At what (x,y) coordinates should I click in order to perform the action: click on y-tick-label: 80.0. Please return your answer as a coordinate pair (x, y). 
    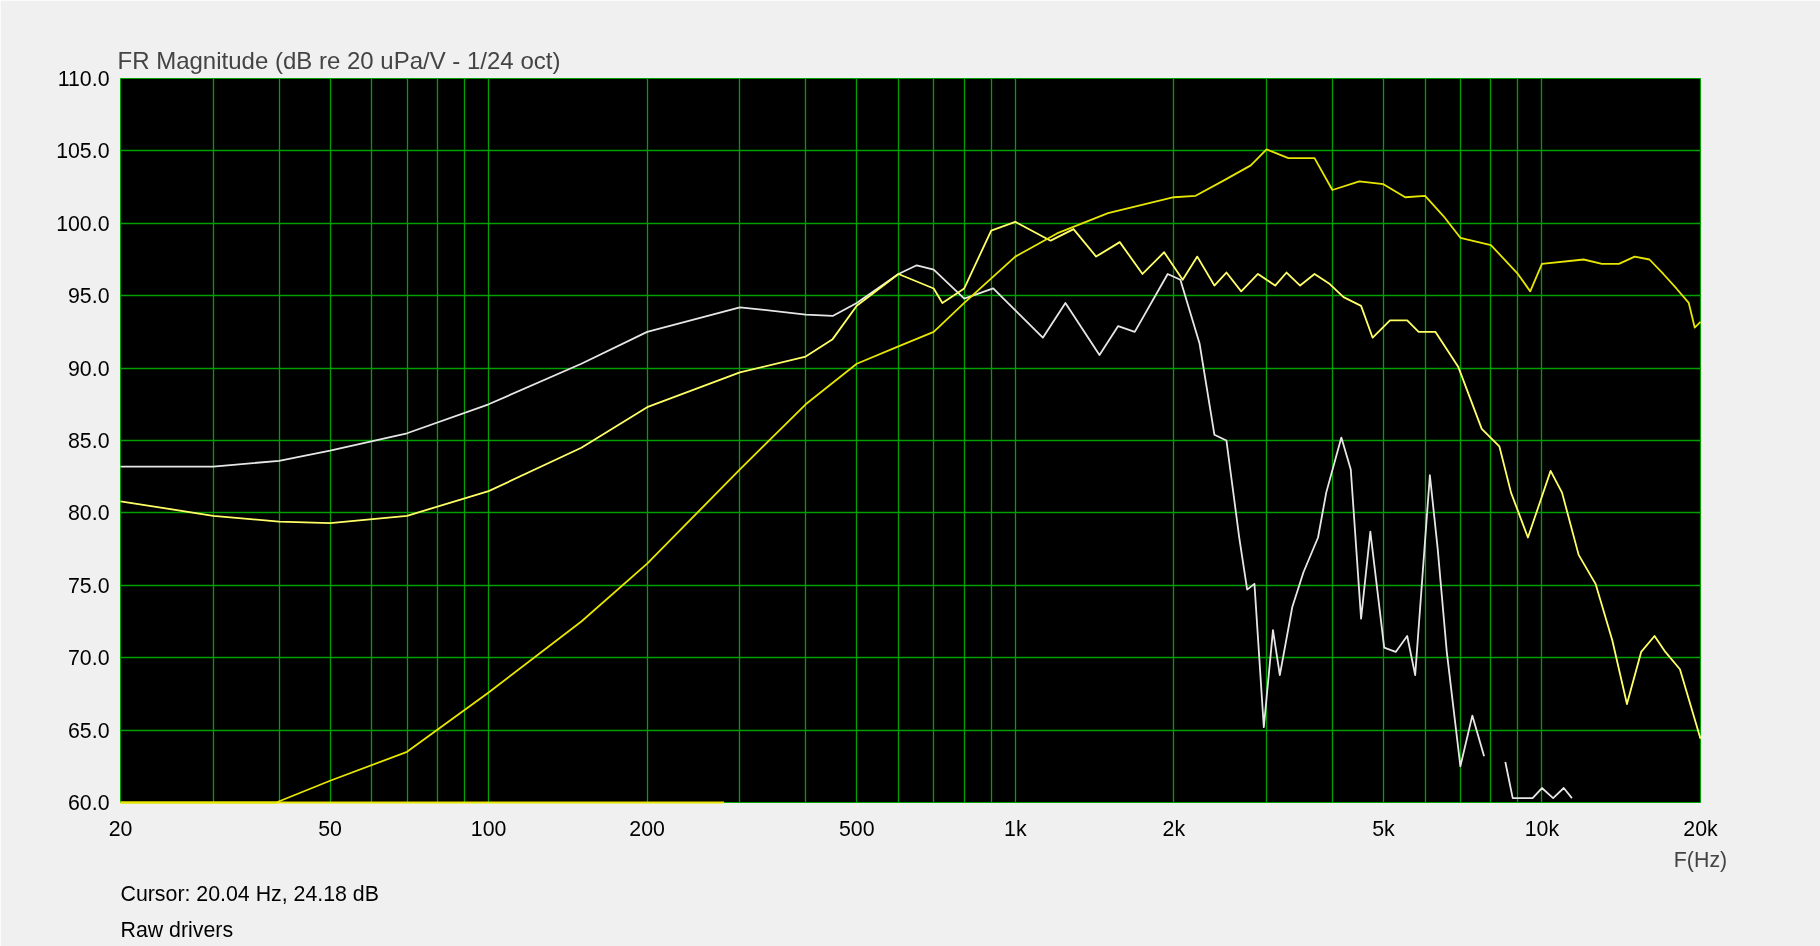
    Looking at the image, I should click on (88, 513).